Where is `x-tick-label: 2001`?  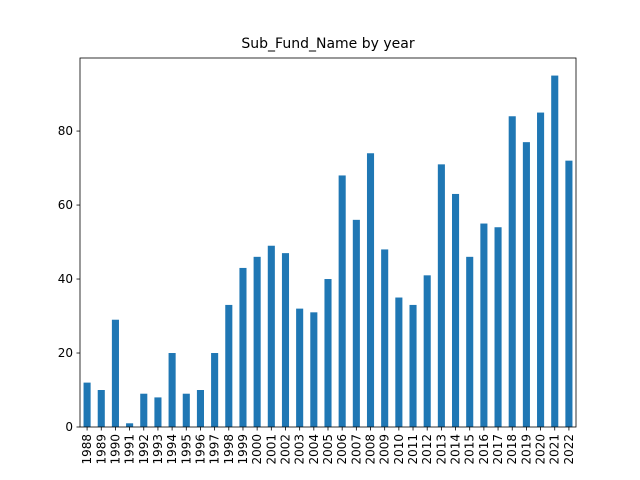 x-tick-label: 2001 is located at coordinates (271, 449).